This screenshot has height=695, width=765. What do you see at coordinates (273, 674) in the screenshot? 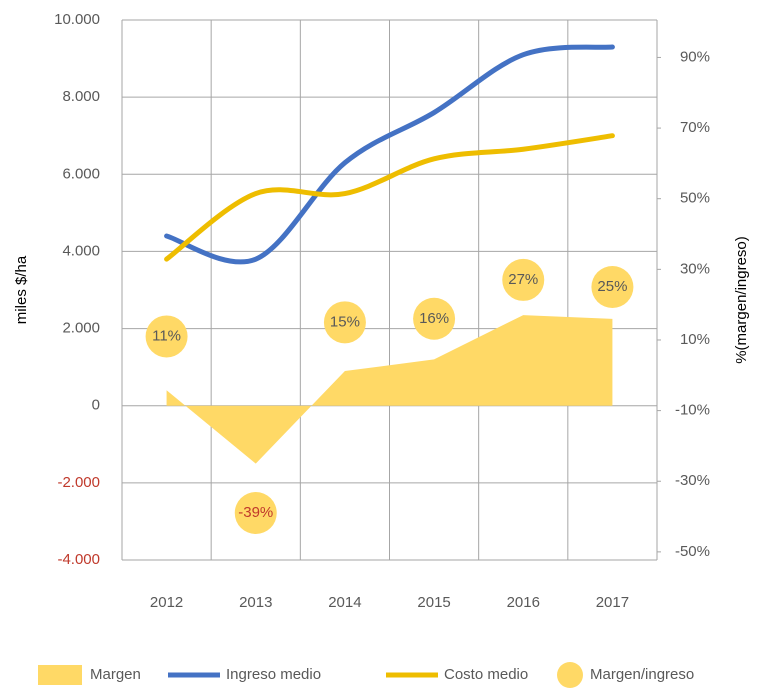
I see `legend-label: Ingreso medio` at bounding box center [273, 674].